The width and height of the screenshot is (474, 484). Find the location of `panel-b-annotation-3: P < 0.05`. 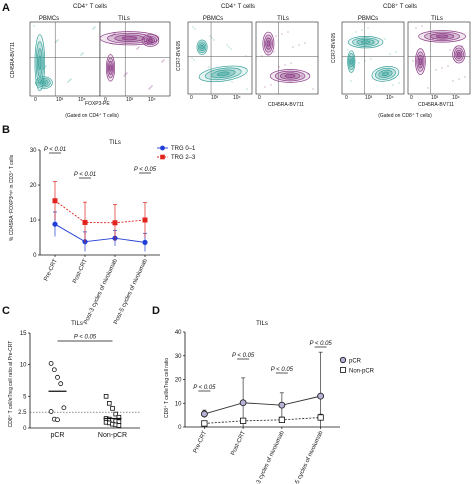

panel-b-annotation-3: P < 0.05 is located at coordinates (145, 170).